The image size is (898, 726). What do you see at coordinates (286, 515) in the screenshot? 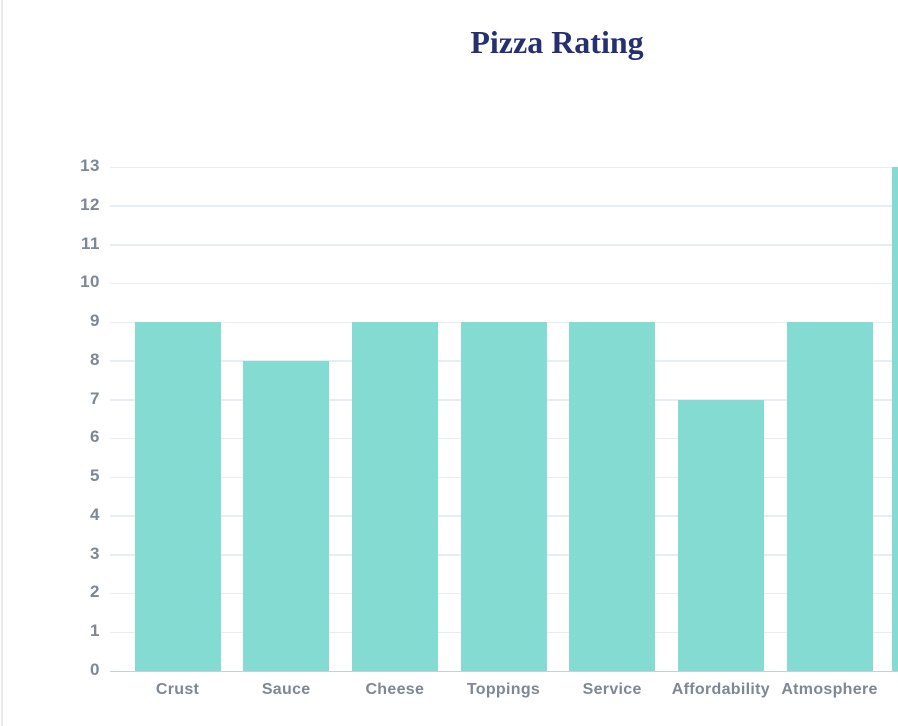
I see `bar-sauce` at bounding box center [286, 515].